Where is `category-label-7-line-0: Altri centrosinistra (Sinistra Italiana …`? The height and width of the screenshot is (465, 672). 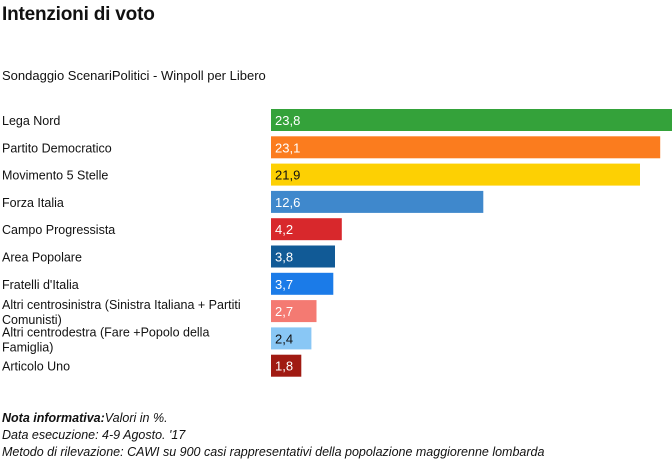
category-label-7-line-0: Altri centrosinistra (Sinistra Italiana … is located at coordinates (121, 305).